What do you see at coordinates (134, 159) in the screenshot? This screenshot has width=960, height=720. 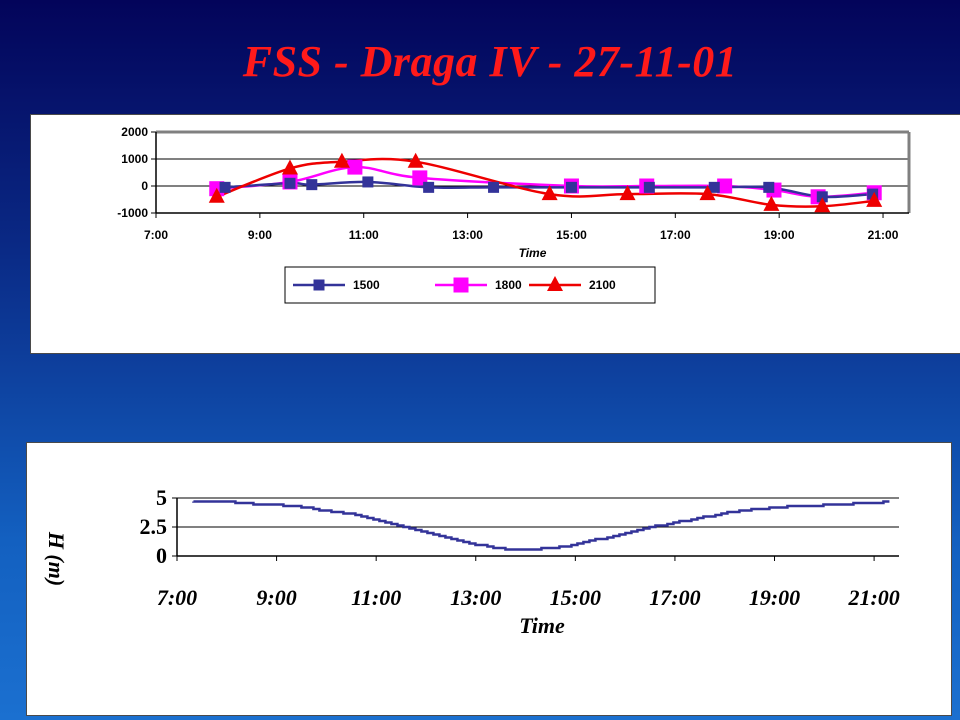 I see `y-tick-label: 1000` at bounding box center [134, 159].